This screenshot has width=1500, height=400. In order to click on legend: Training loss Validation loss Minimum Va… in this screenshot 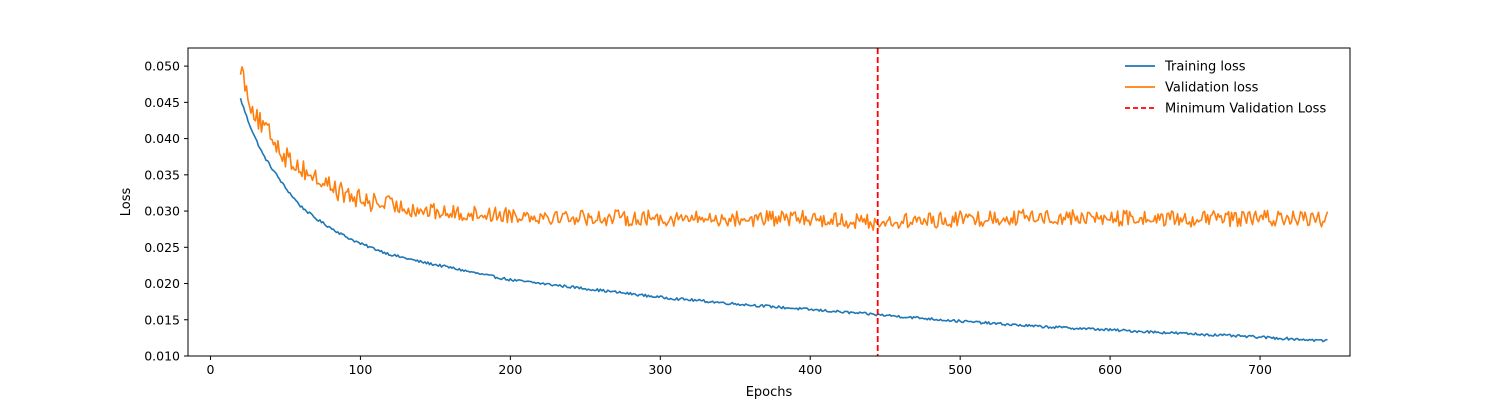, I will do `click(1225, 88)`.